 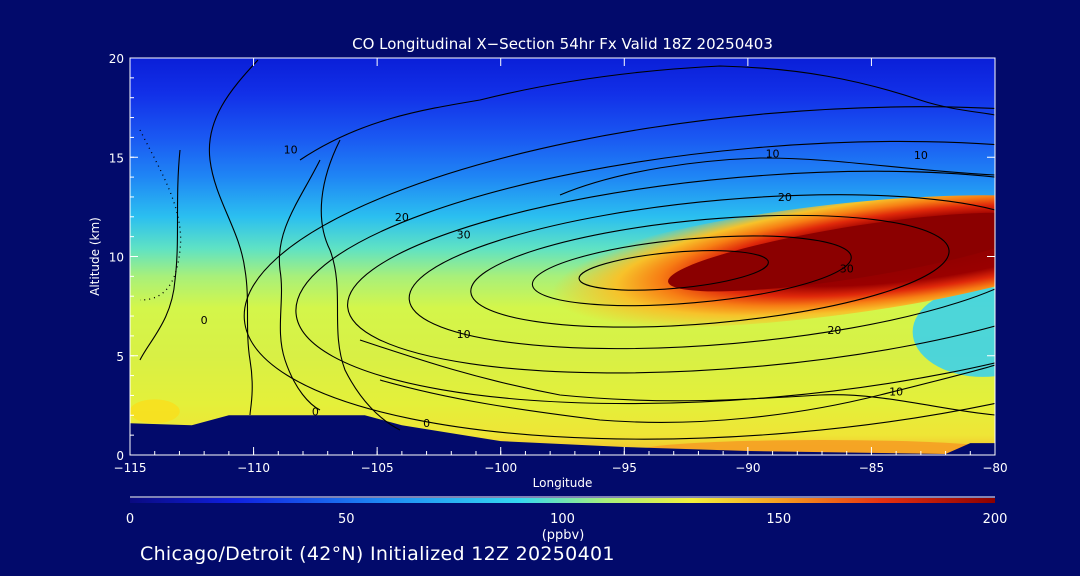 What do you see at coordinates (116, 59) in the screenshot?
I see `y-tick-label: 20` at bounding box center [116, 59].